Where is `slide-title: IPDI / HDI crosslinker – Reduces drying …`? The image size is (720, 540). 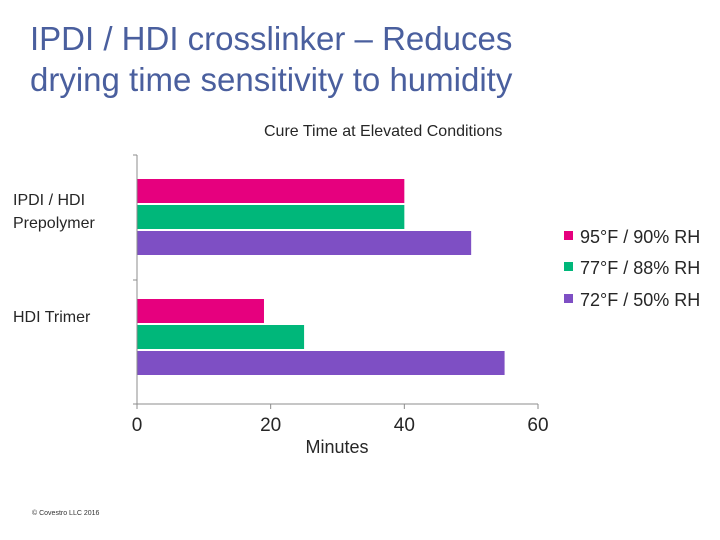
slide-title: IPDI / HDI crosslinker – Reduces drying … is located at coordinates (340, 59).